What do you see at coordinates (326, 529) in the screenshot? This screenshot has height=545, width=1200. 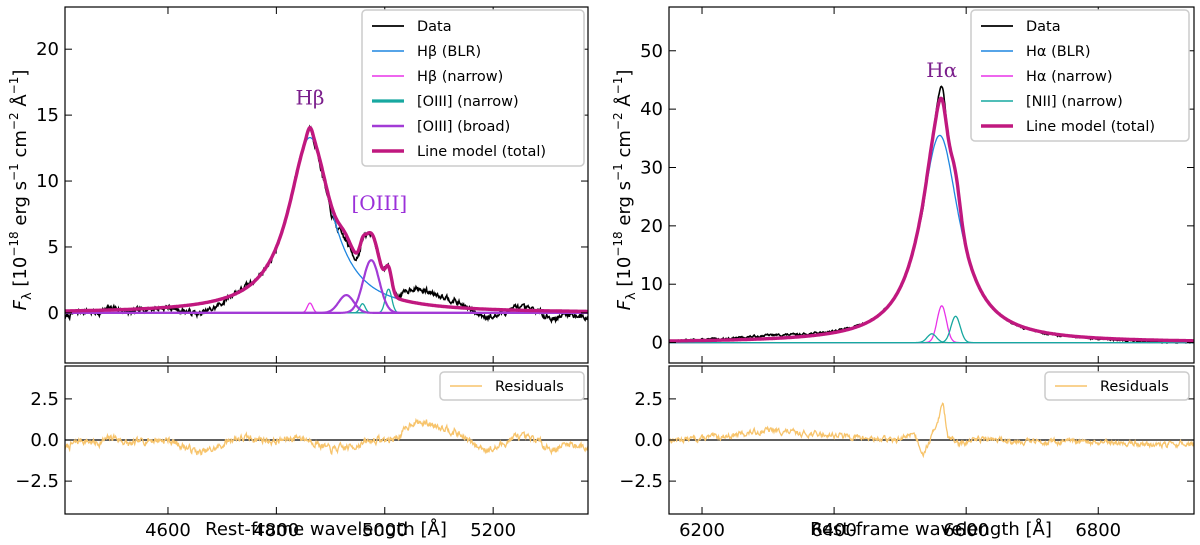 I see `hbeta-xlabel: Rest-frame wavelength [Å]` at bounding box center [326, 529].